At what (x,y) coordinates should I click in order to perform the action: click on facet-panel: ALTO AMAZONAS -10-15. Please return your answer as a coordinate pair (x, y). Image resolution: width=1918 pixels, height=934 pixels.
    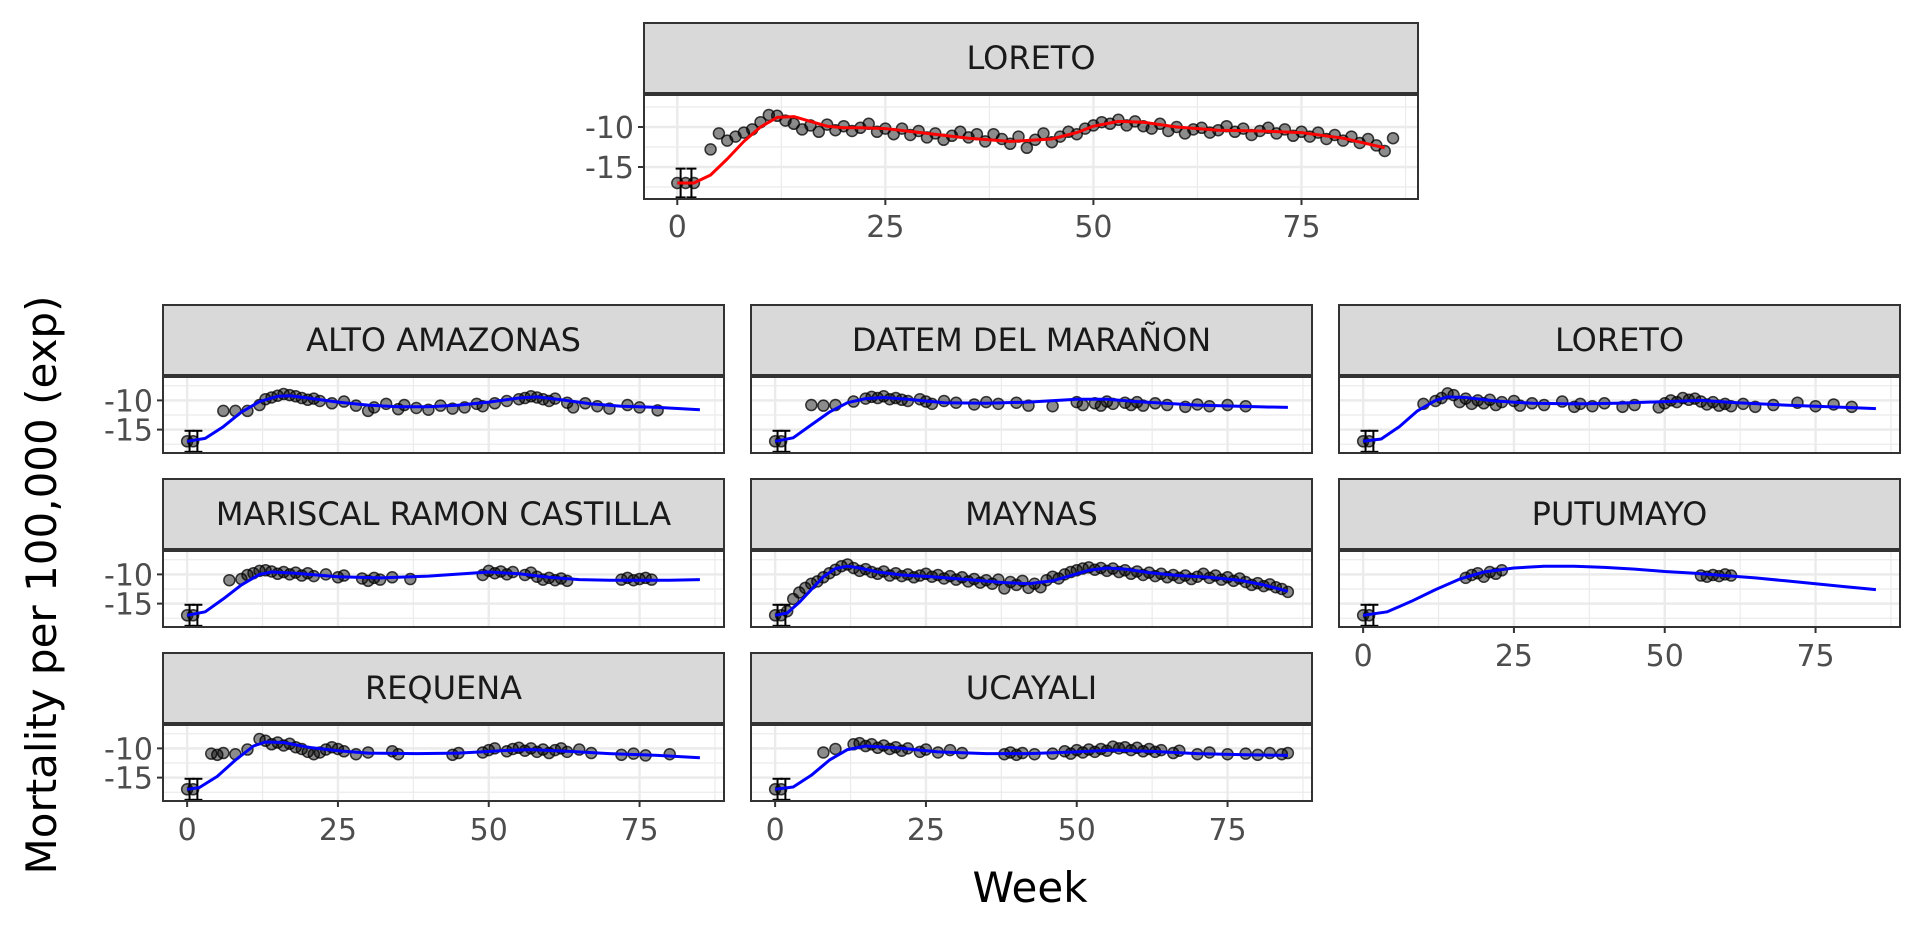
    Looking at the image, I should click on (414, 379).